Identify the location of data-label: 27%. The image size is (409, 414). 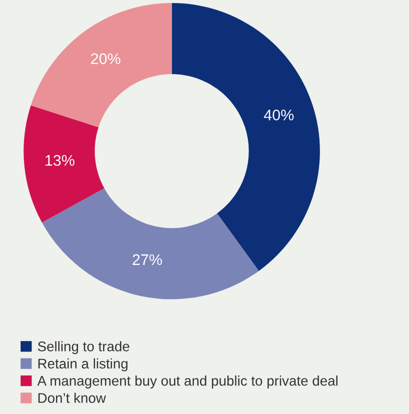
(147, 260).